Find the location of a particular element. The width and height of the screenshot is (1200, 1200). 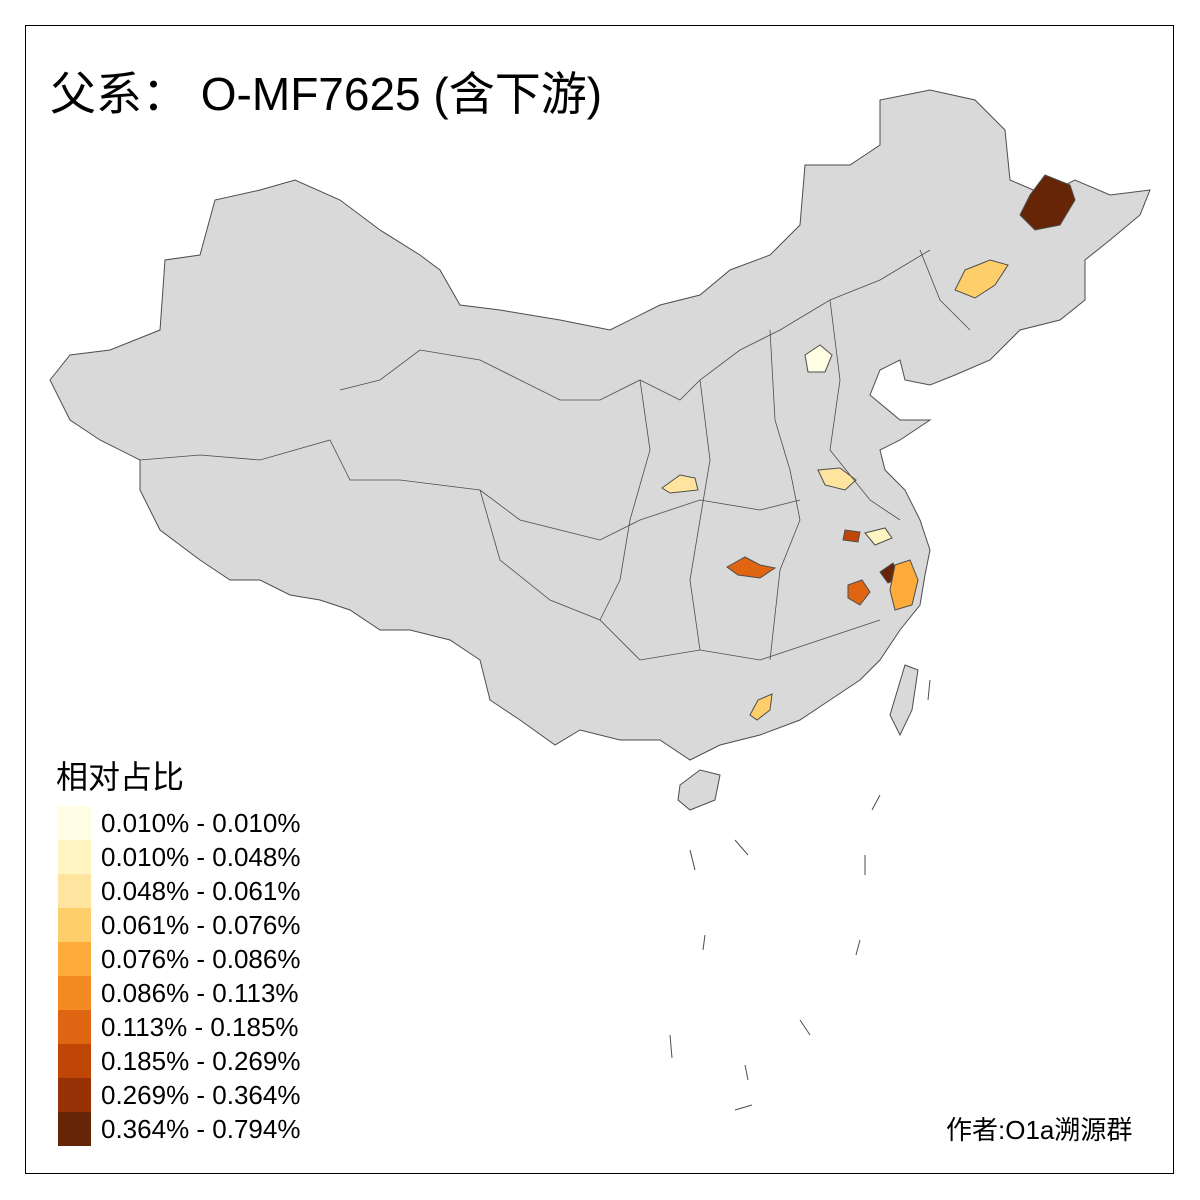

legend-label: 0.113% - 0.185% is located at coordinates (200, 1026).